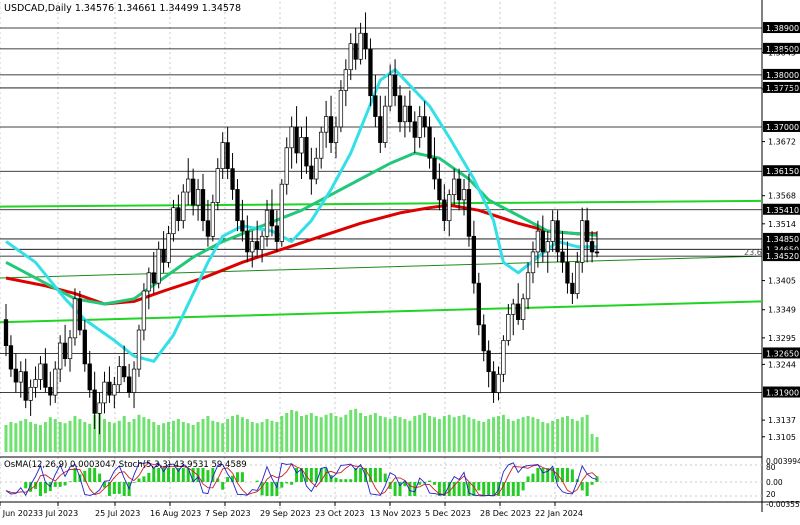 This screenshot has height=525, width=800. I want to click on osc-axis-label: 0.00, so click(774, 482).